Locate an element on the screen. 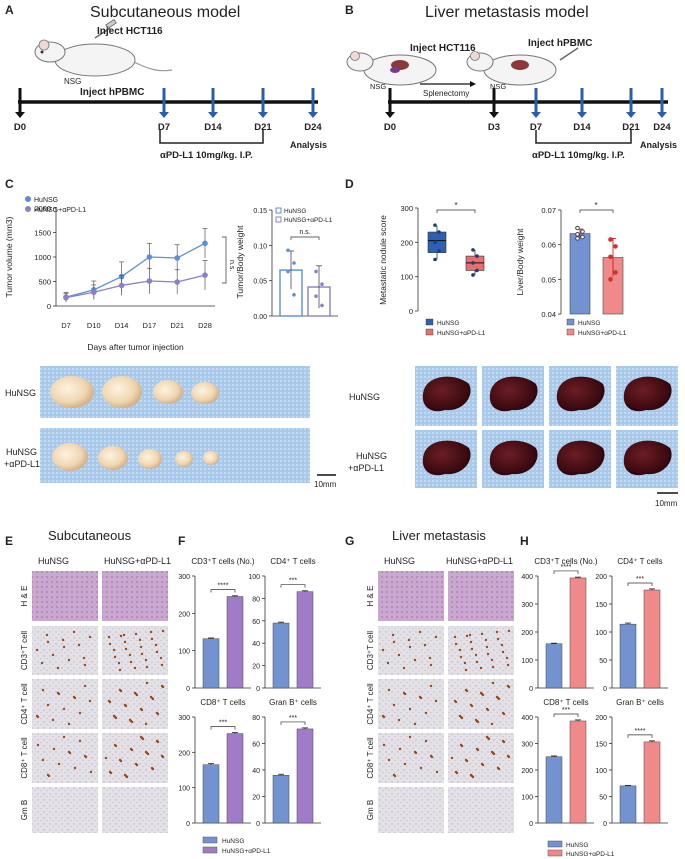 This screenshot has height=859, width=685. treatment-label: αPD-L1 10mg/kg. I.P. is located at coordinates (206, 155).